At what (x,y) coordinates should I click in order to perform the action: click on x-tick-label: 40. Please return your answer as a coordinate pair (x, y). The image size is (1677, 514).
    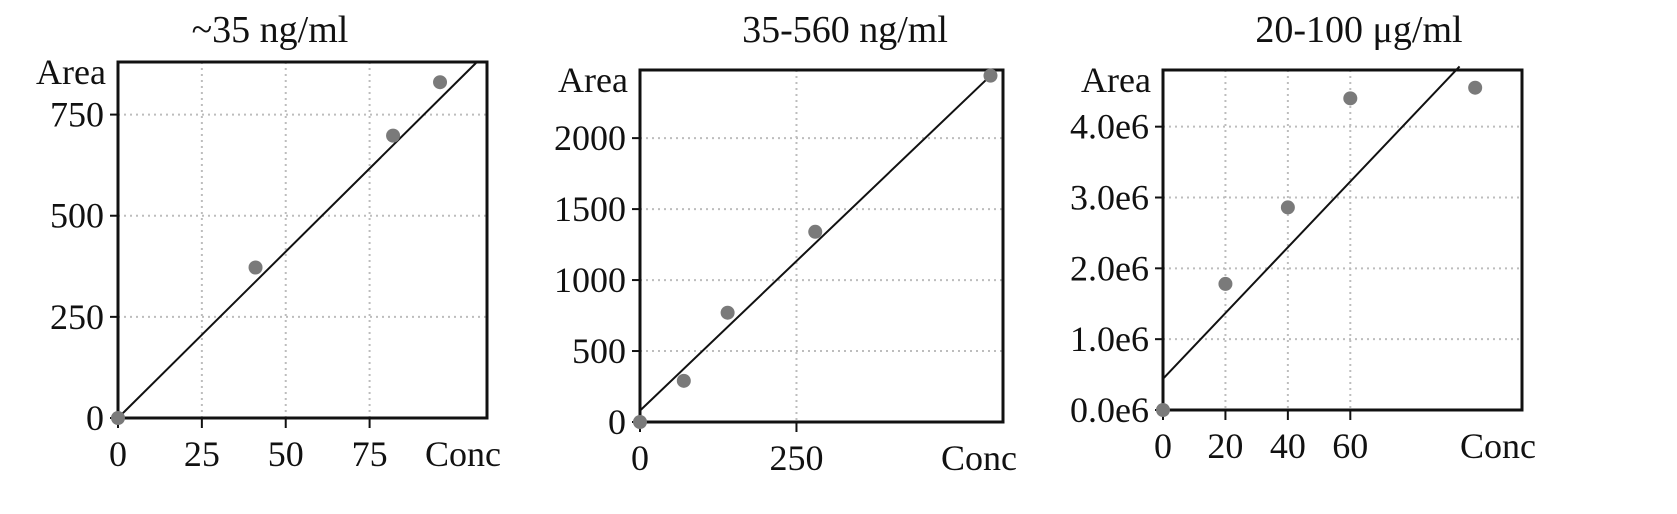
    Looking at the image, I should click on (1288, 446).